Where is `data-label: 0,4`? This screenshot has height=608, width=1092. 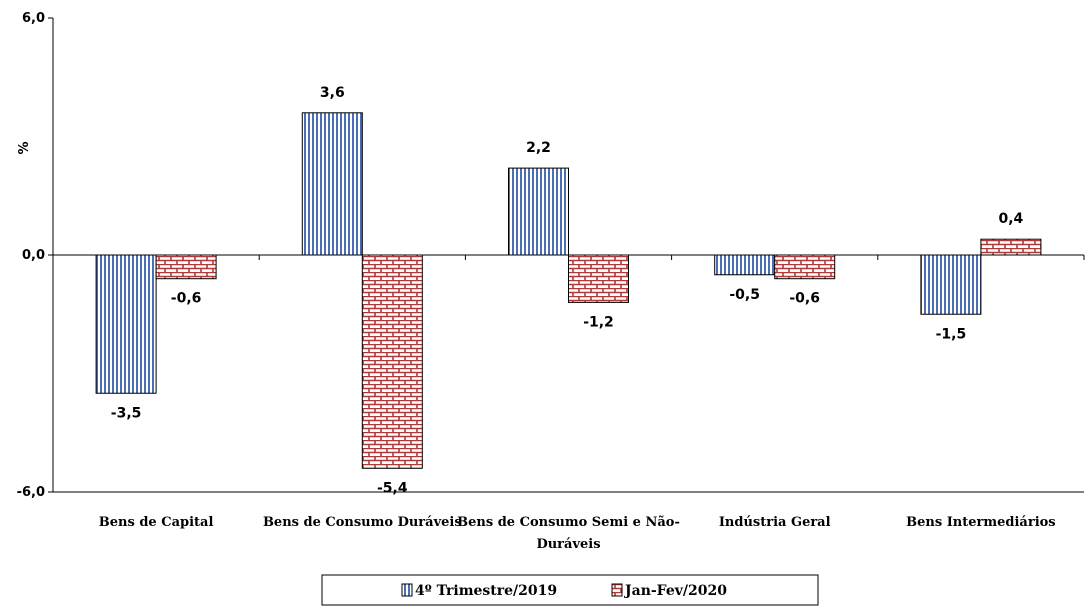 data-label: 0,4 is located at coordinates (1010, 219).